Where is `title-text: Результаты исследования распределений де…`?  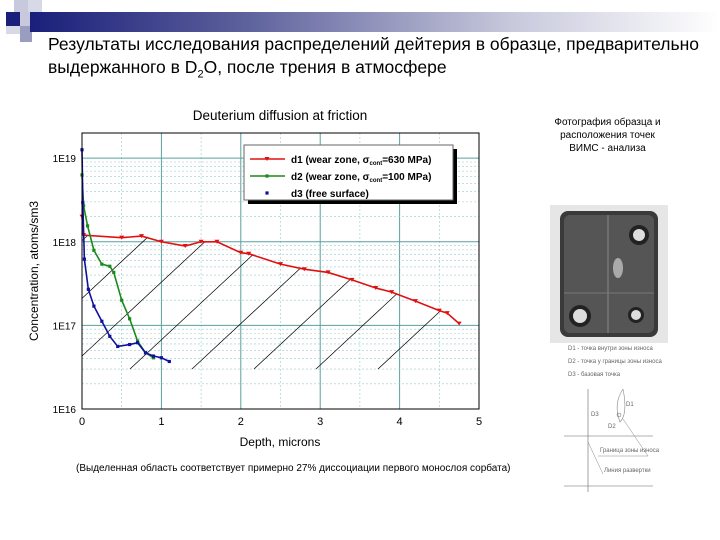 title-text: Результаты исследования распределений де… is located at coordinates (373, 55).